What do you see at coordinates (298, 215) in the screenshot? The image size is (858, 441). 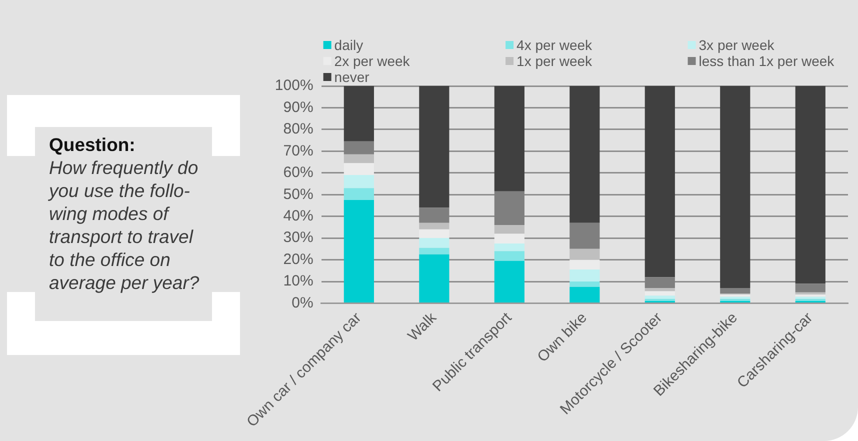 I see `y-tick-label: 40%` at bounding box center [298, 215].